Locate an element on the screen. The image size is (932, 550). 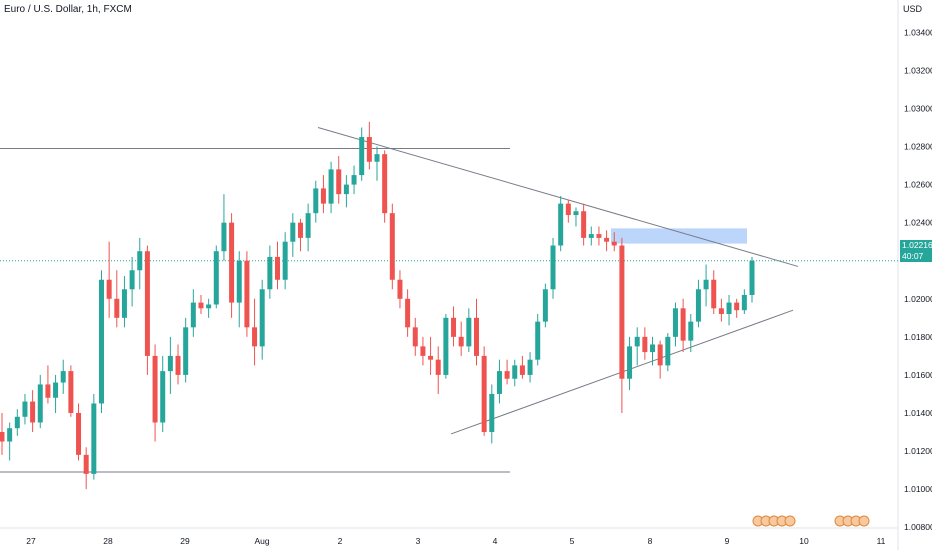
event-badges is located at coordinates (811, 521).